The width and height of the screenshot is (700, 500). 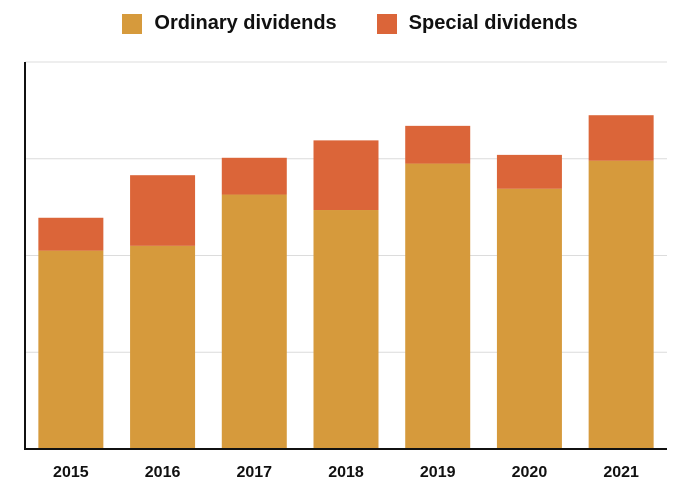 What do you see at coordinates (346, 472) in the screenshot?
I see `x-tick-label-2018: 2018` at bounding box center [346, 472].